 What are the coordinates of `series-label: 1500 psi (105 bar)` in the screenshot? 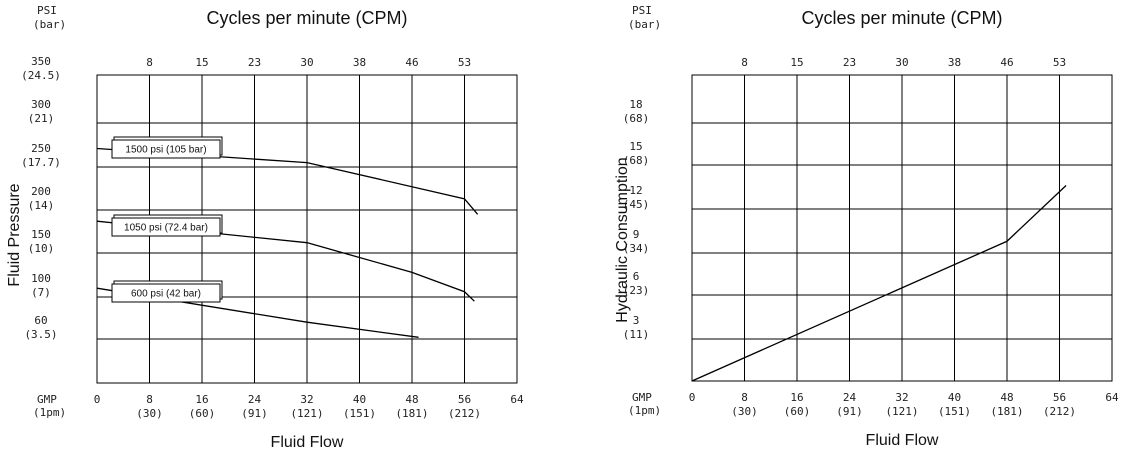 It's located at (165, 150).